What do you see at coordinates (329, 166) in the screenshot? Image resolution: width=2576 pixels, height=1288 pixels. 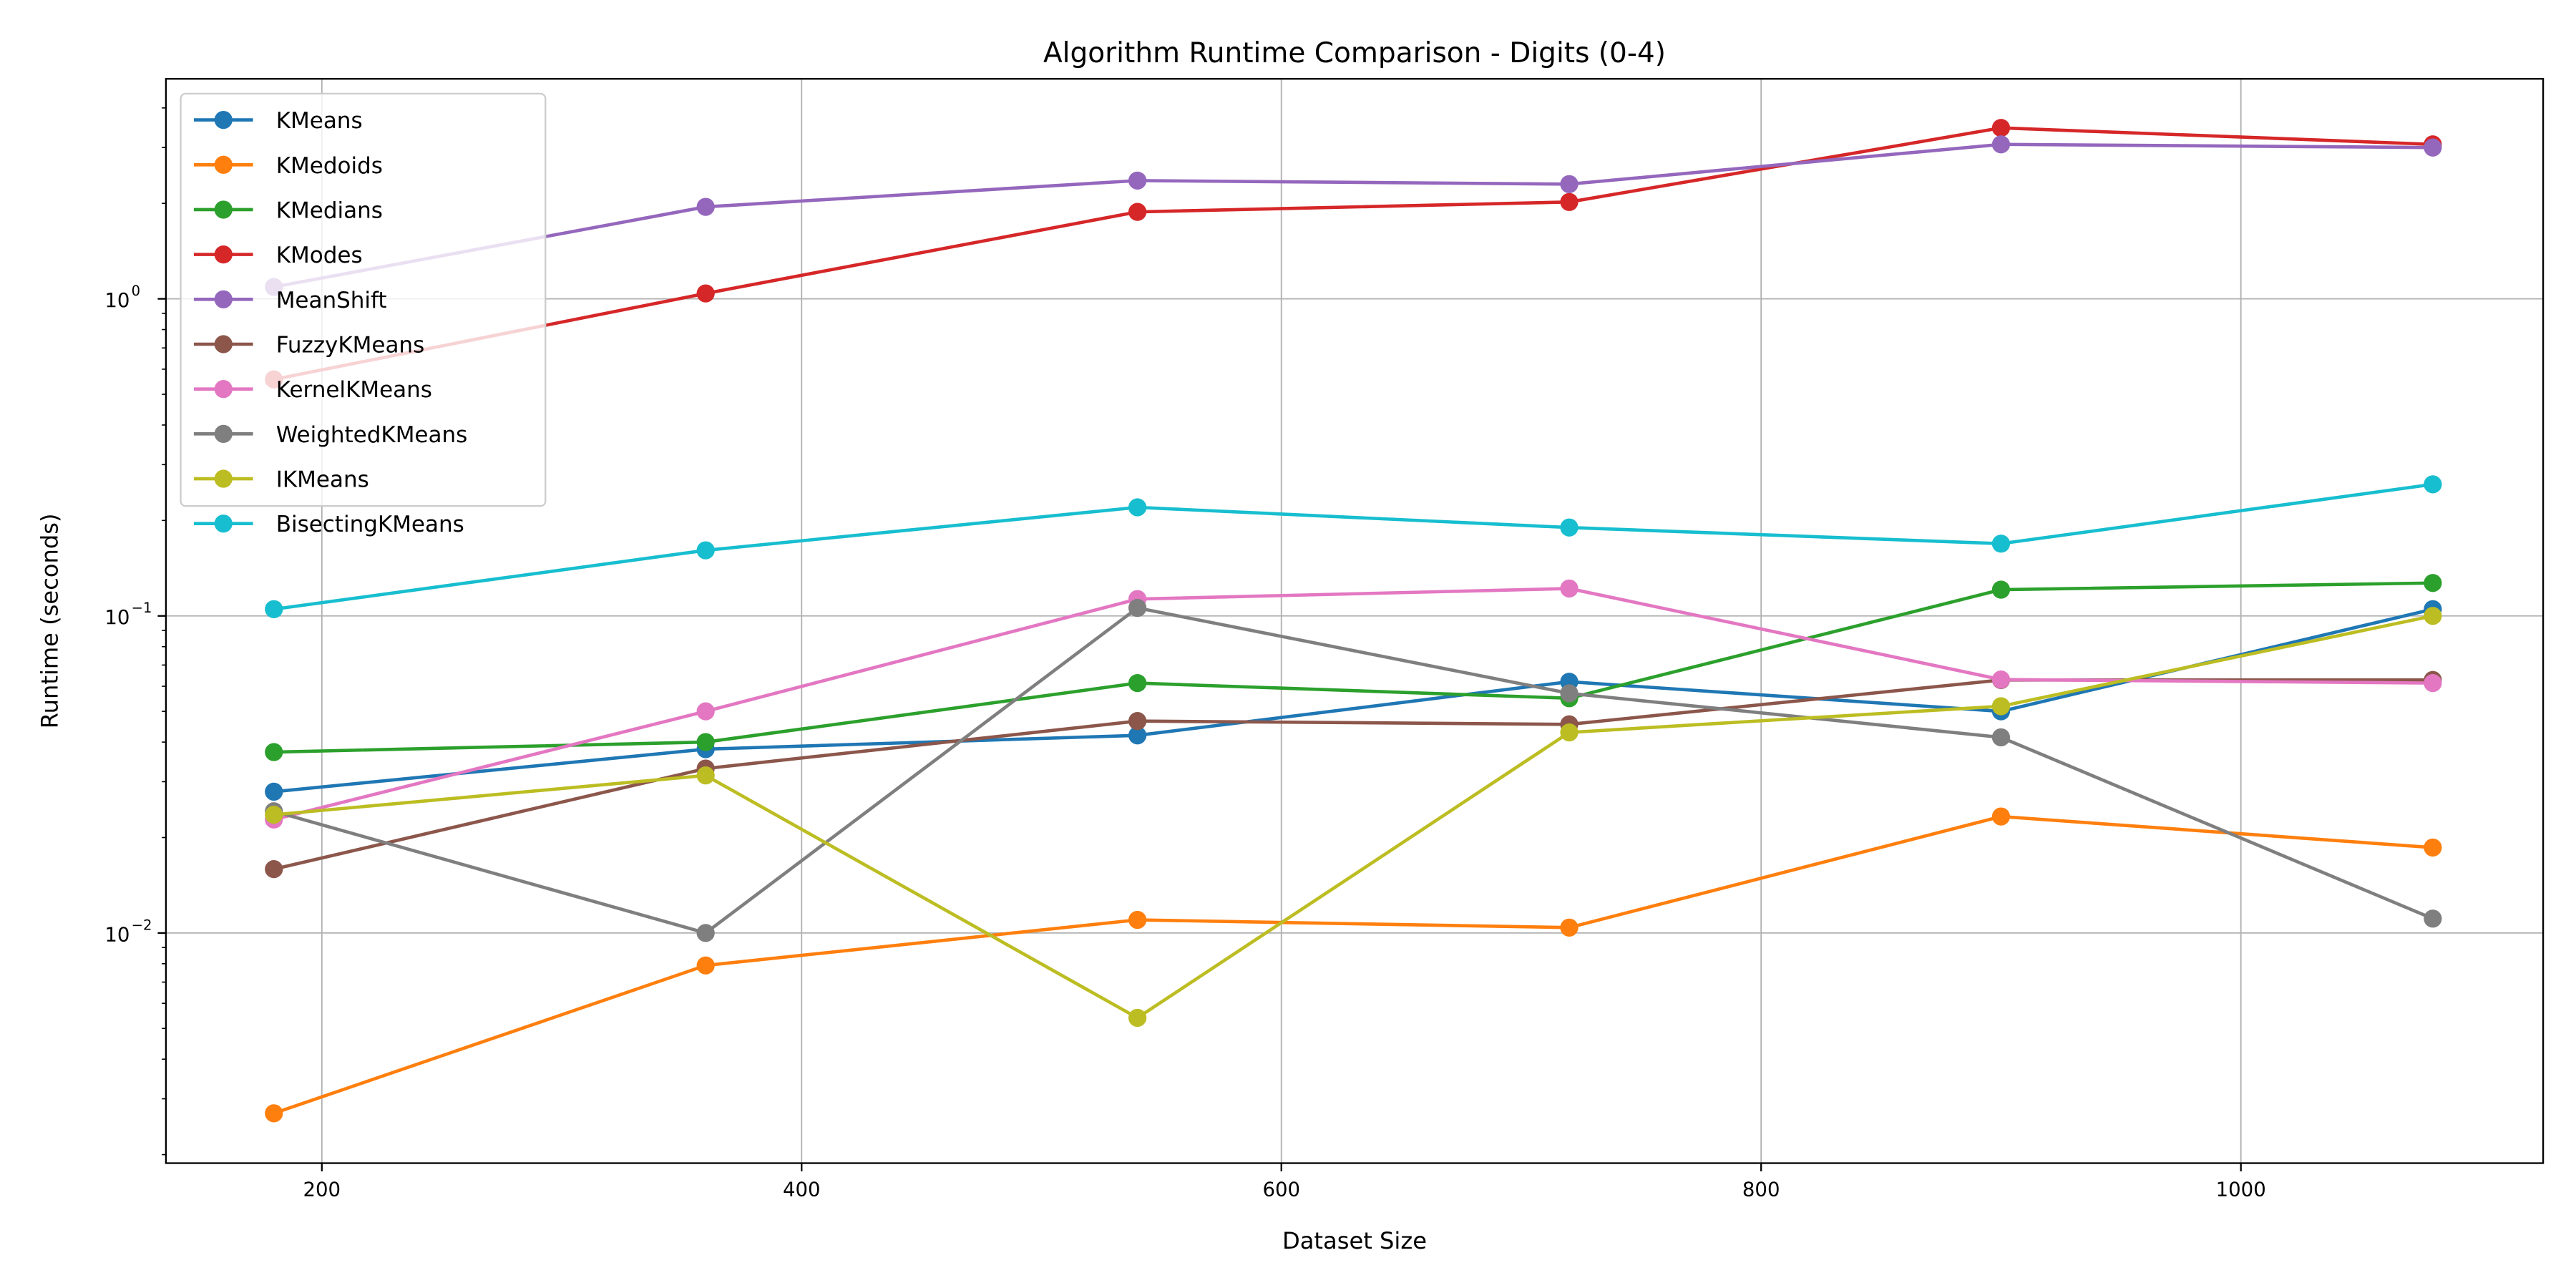 I see `legend-label: KMedoids` at bounding box center [329, 166].